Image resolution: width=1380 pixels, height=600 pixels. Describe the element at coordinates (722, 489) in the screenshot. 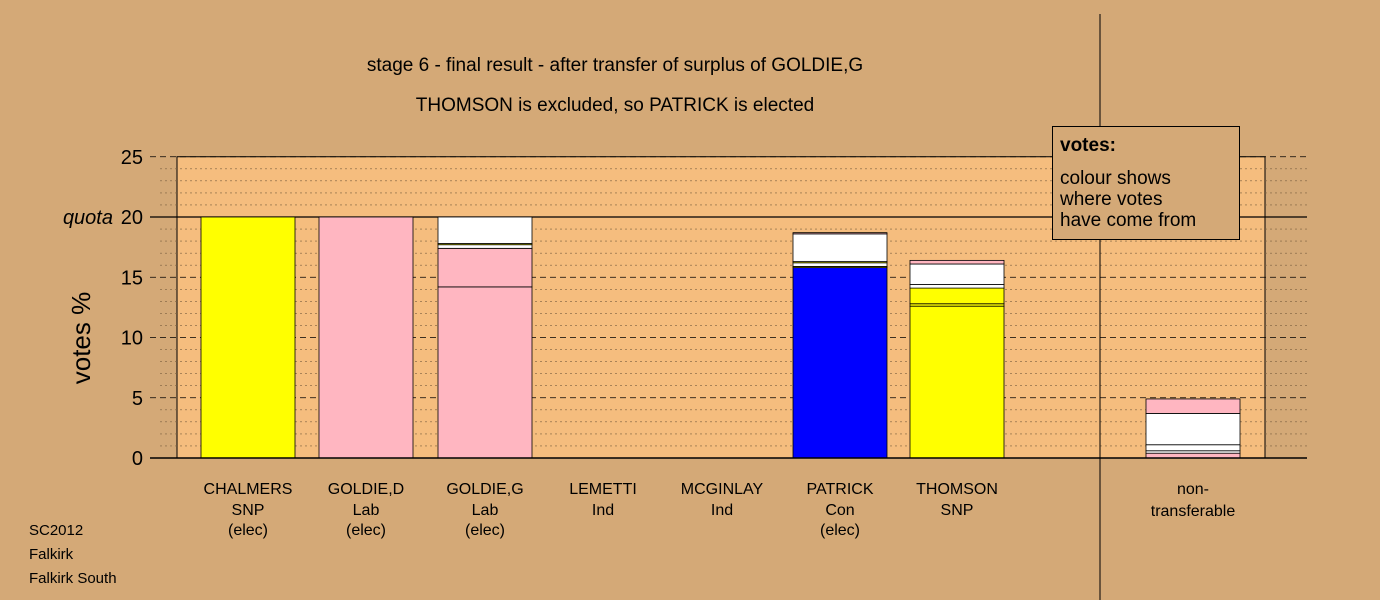

I see `category-name: MCGINLAY` at that location.